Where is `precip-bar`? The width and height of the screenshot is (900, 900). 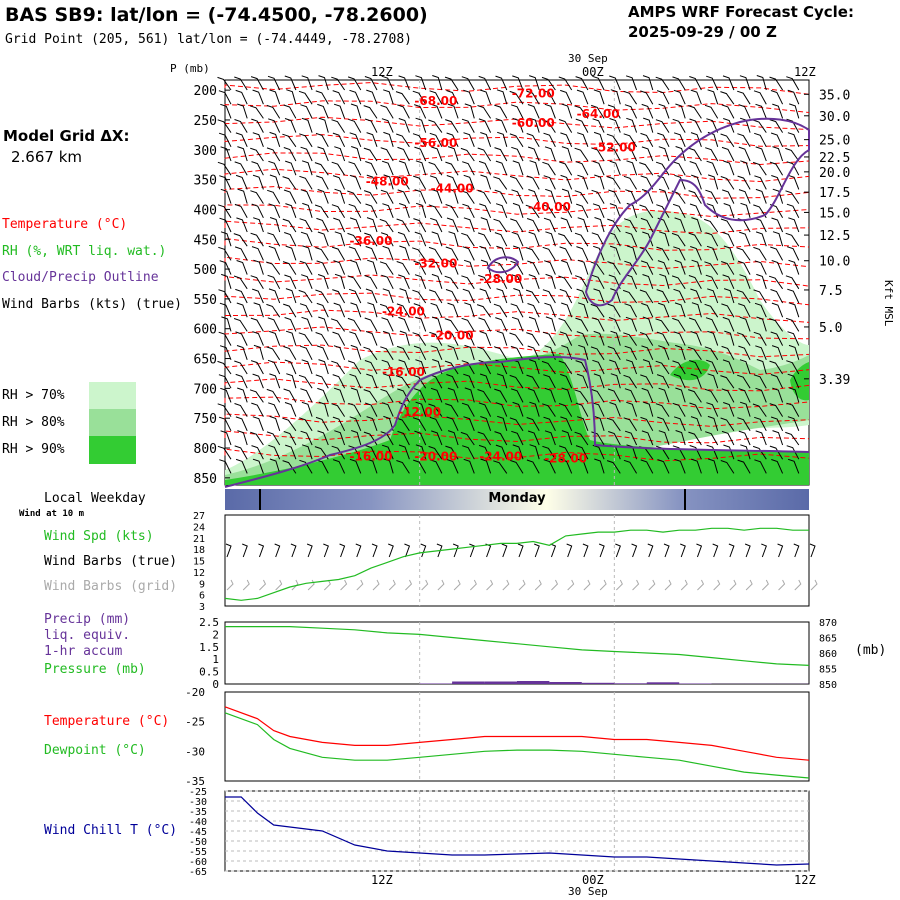 precip-bar is located at coordinates (565, 683).